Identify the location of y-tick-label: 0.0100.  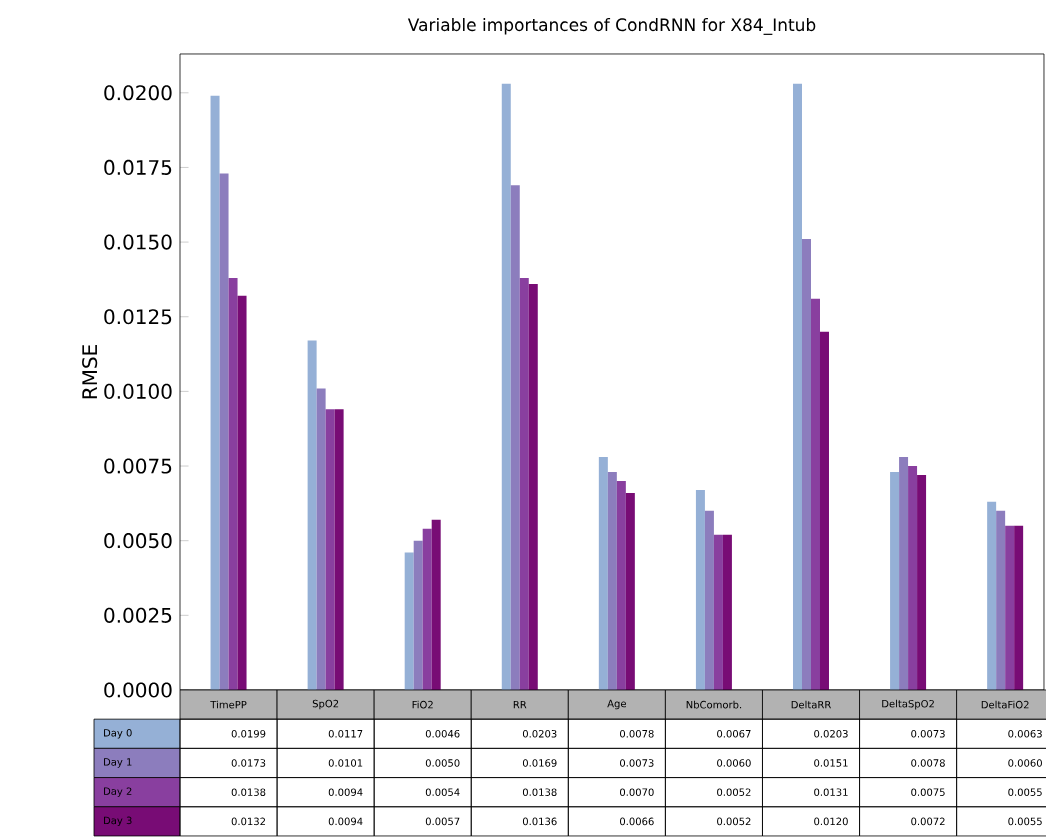
(138, 391).